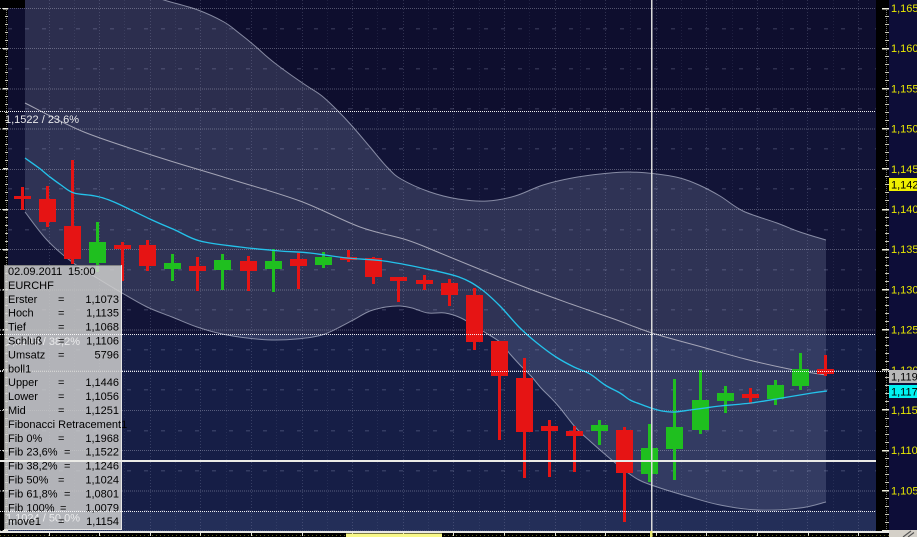 This screenshot has width=917, height=537. I want to click on svg-text: 02.09.2011, so click(35, 272).